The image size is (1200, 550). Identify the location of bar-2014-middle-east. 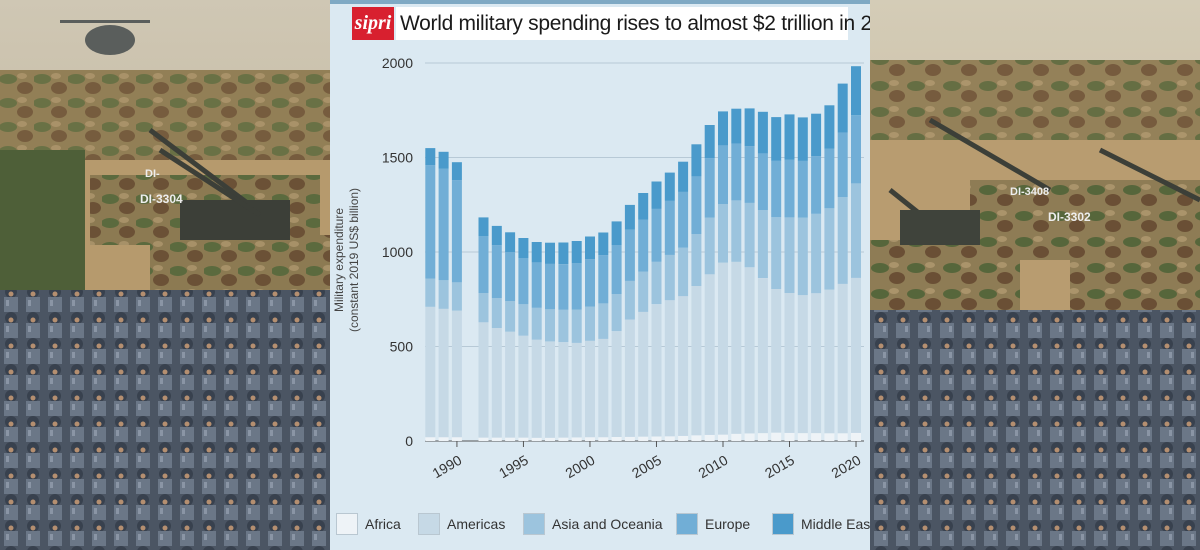
(776, 139).